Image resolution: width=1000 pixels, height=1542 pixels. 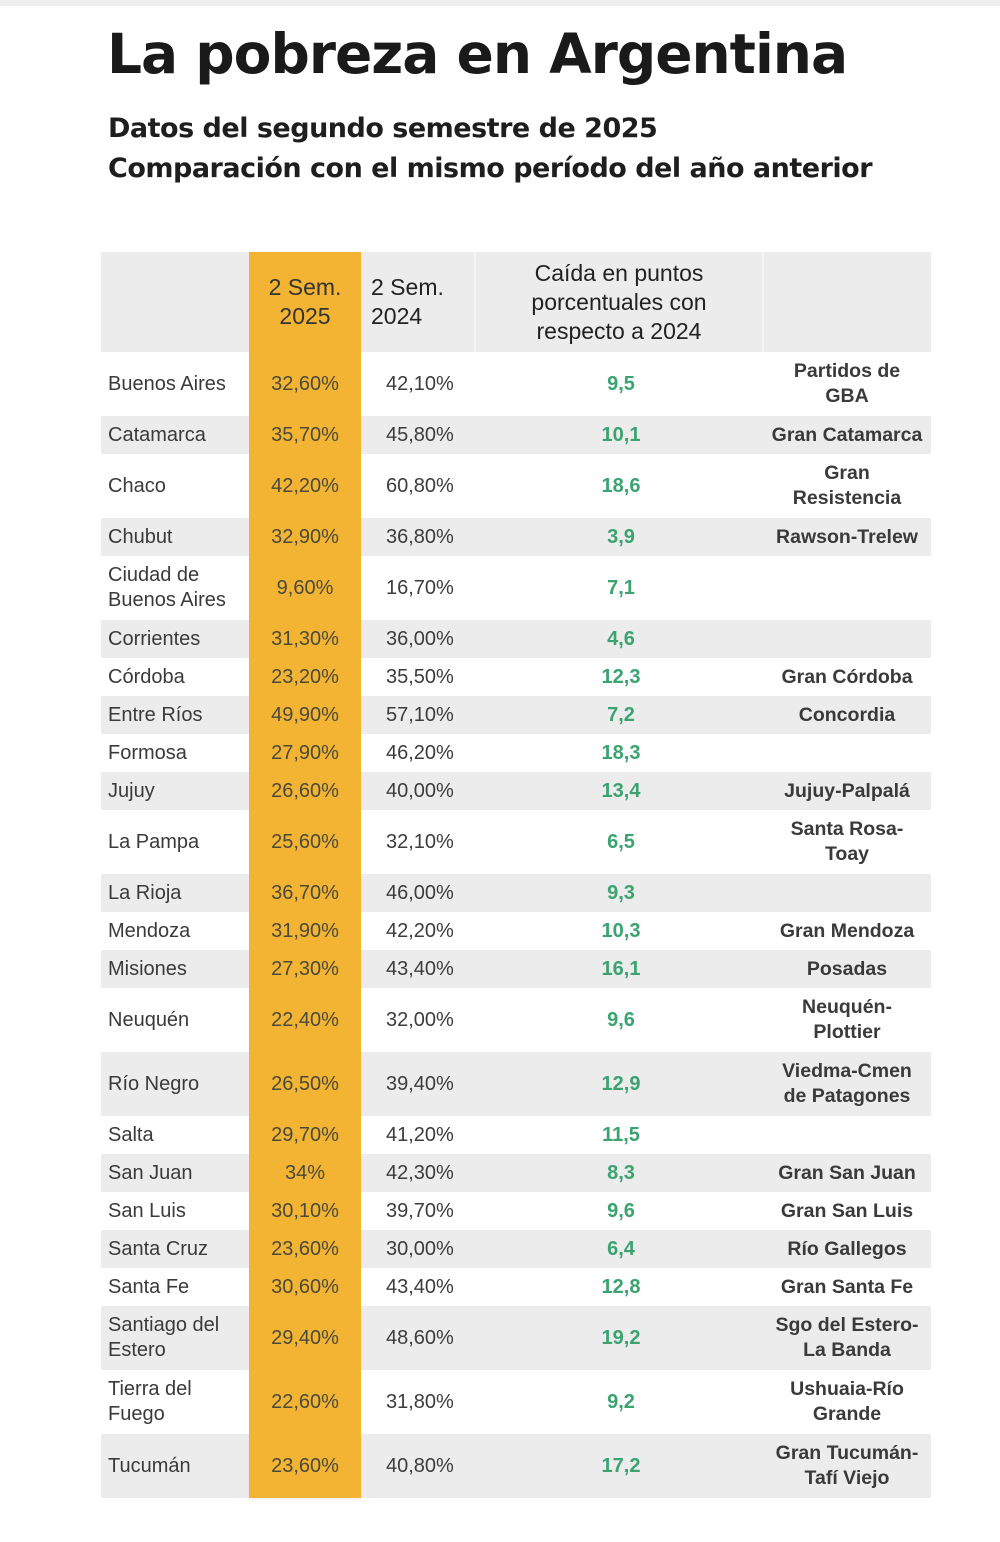 What do you see at coordinates (420, 638) in the screenshot?
I see `value-2sem-2024: 36,00%` at bounding box center [420, 638].